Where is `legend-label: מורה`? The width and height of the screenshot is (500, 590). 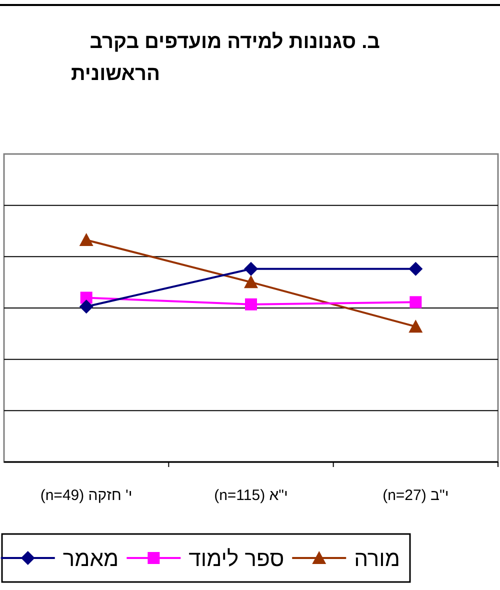
legend-label: מורה is located at coordinates (377, 558).